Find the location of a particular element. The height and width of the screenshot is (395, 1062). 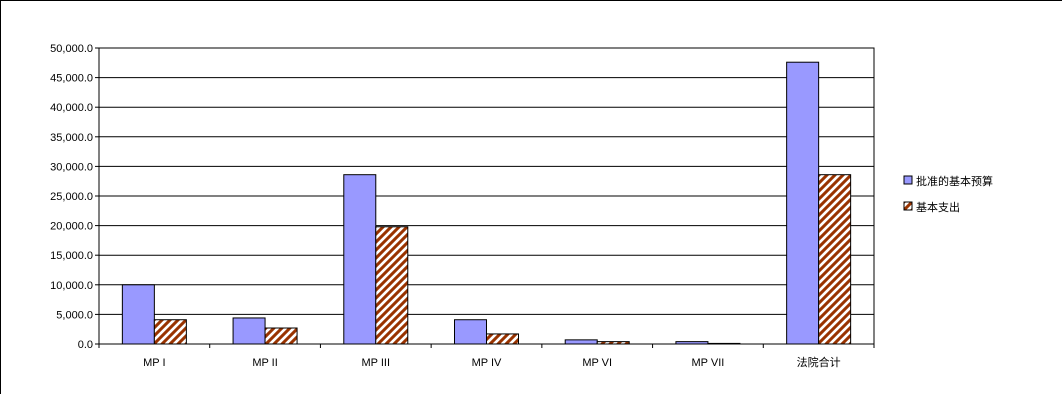

y-tick-label: 45,000.0 is located at coordinates (71, 79).